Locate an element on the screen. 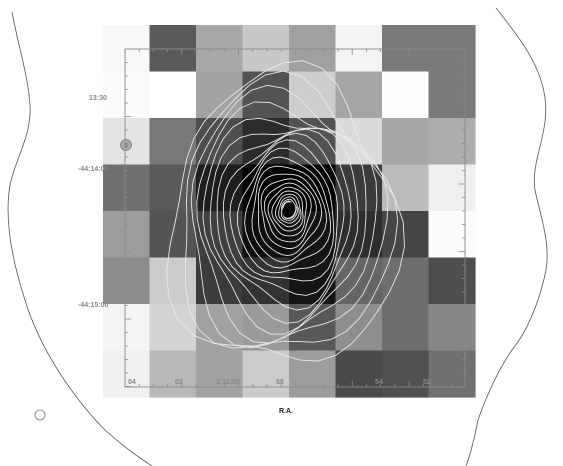 Image resolution: width=563 pixels, height=466 pixels. x-tick-label-6: 52 is located at coordinates (427, 382).